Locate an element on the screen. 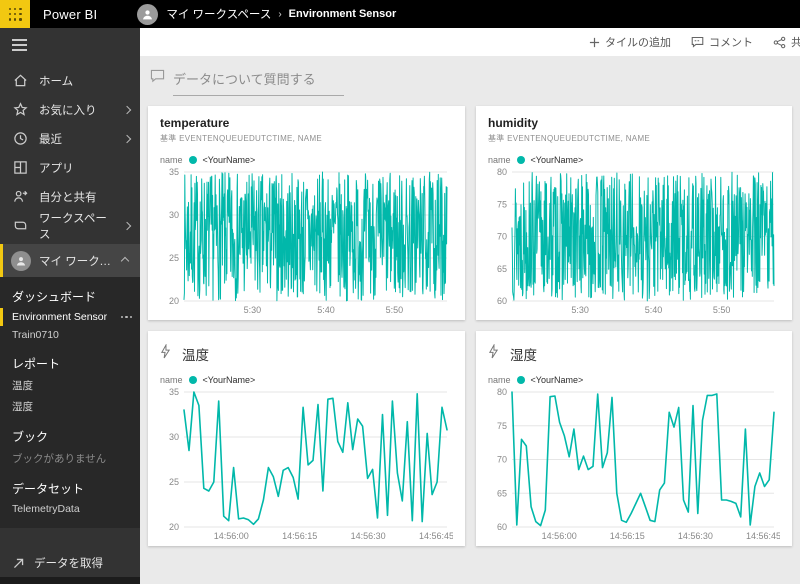 The width and height of the screenshot is (800, 584). share-button: 共有 is located at coordinates (786, 42).